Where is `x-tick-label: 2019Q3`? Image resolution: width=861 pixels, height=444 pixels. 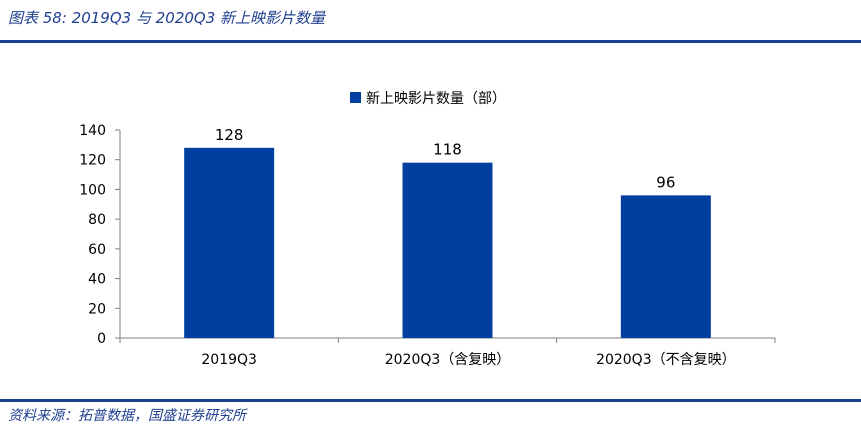 x-tick-label: 2019Q3 is located at coordinates (229, 360).